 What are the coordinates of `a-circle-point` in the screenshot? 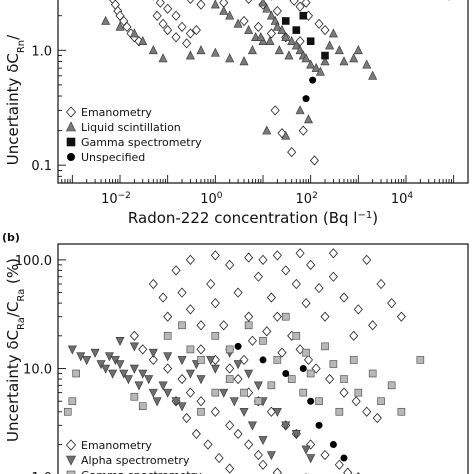 It's located at (313, 80).